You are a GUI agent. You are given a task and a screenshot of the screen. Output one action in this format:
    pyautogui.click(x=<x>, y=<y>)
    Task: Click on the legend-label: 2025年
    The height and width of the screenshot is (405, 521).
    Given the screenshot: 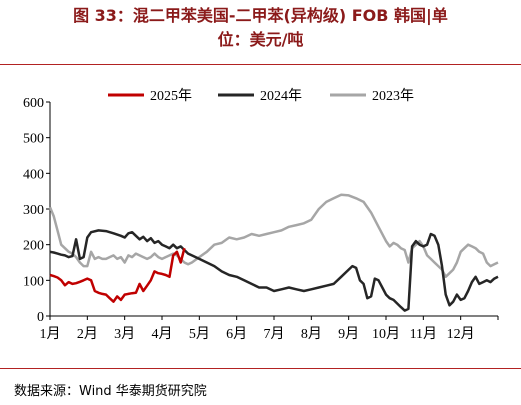 What is the action you would take?
    pyautogui.click(x=171, y=96)
    